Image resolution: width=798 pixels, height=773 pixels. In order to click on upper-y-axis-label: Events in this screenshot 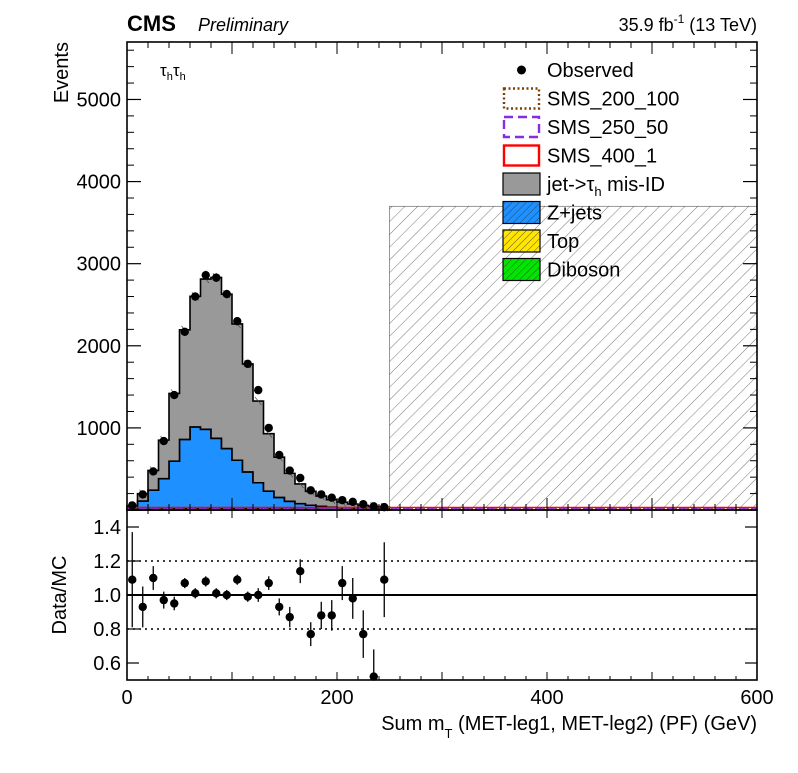, I will do `click(62, 72)`.